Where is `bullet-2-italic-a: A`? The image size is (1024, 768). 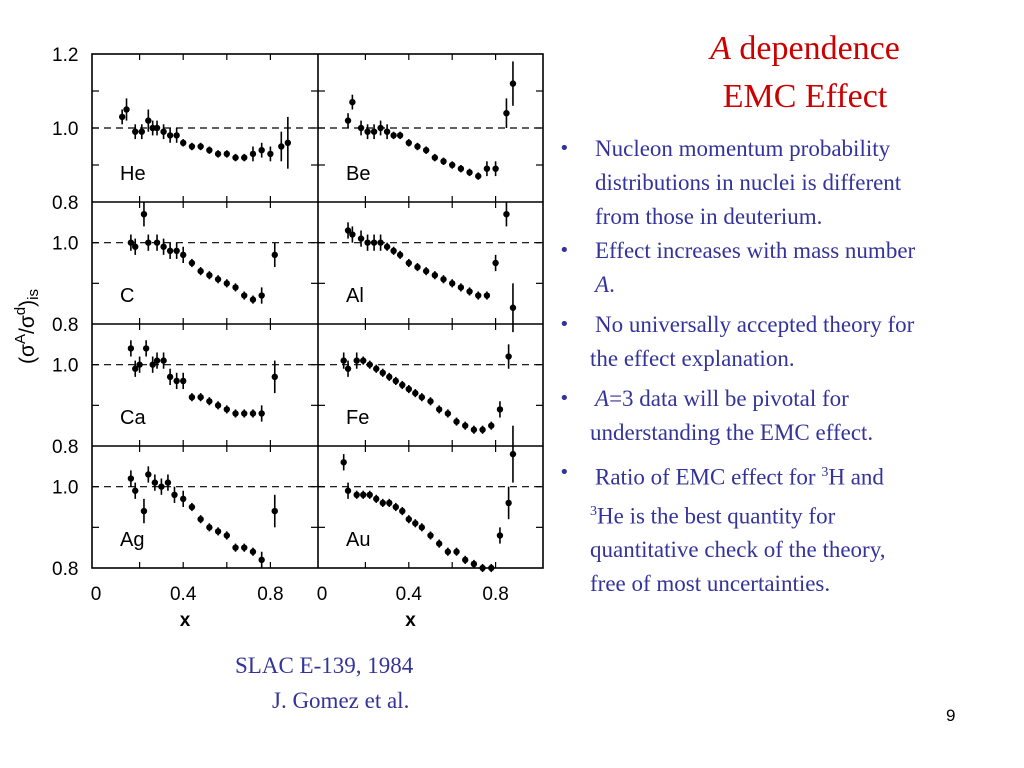 bullet-2-italic-a: A is located at coordinates (602, 284).